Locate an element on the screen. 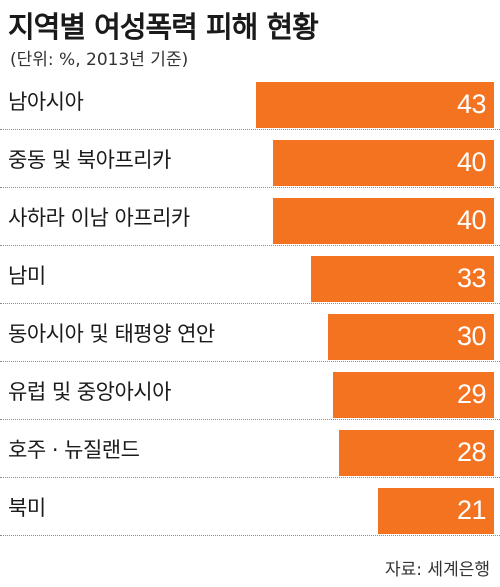  bar-row: 북미 21 is located at coordinates (250, 507).